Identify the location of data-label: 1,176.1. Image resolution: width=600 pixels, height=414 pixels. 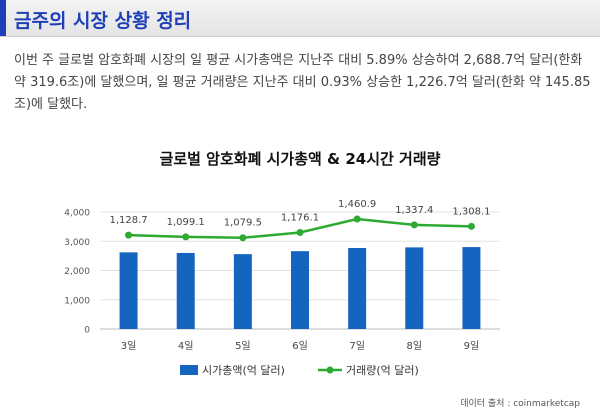
(300, 217).